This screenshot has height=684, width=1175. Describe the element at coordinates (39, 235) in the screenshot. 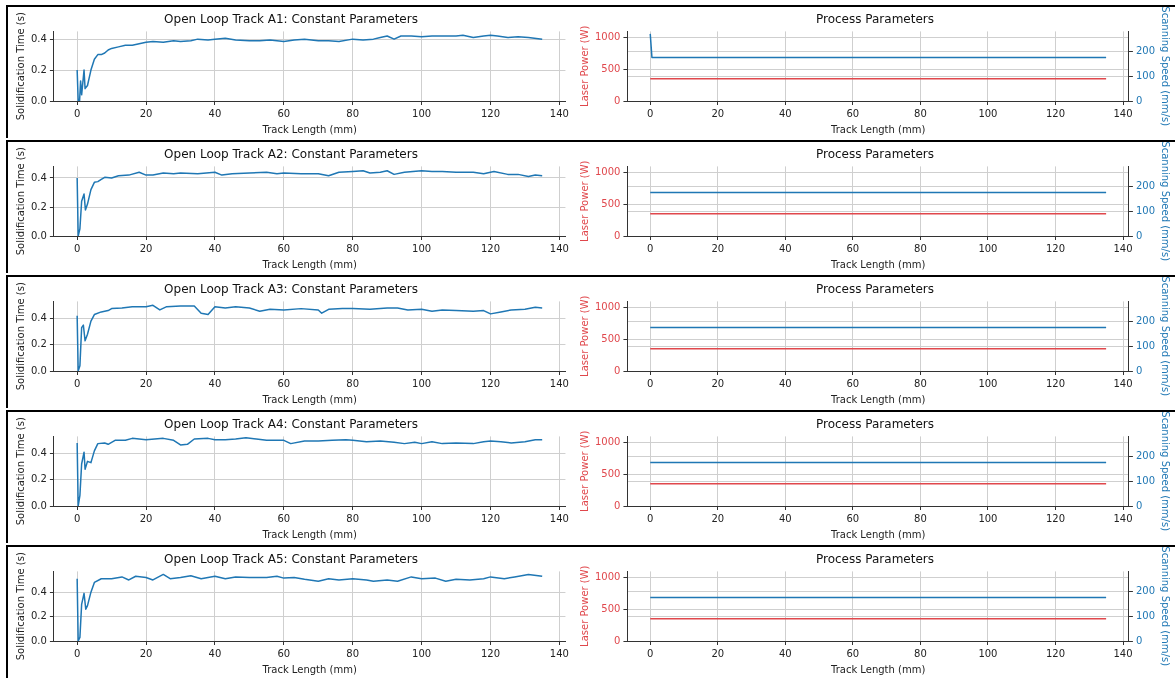

I see `y-tick-label: 0.0` at that location.